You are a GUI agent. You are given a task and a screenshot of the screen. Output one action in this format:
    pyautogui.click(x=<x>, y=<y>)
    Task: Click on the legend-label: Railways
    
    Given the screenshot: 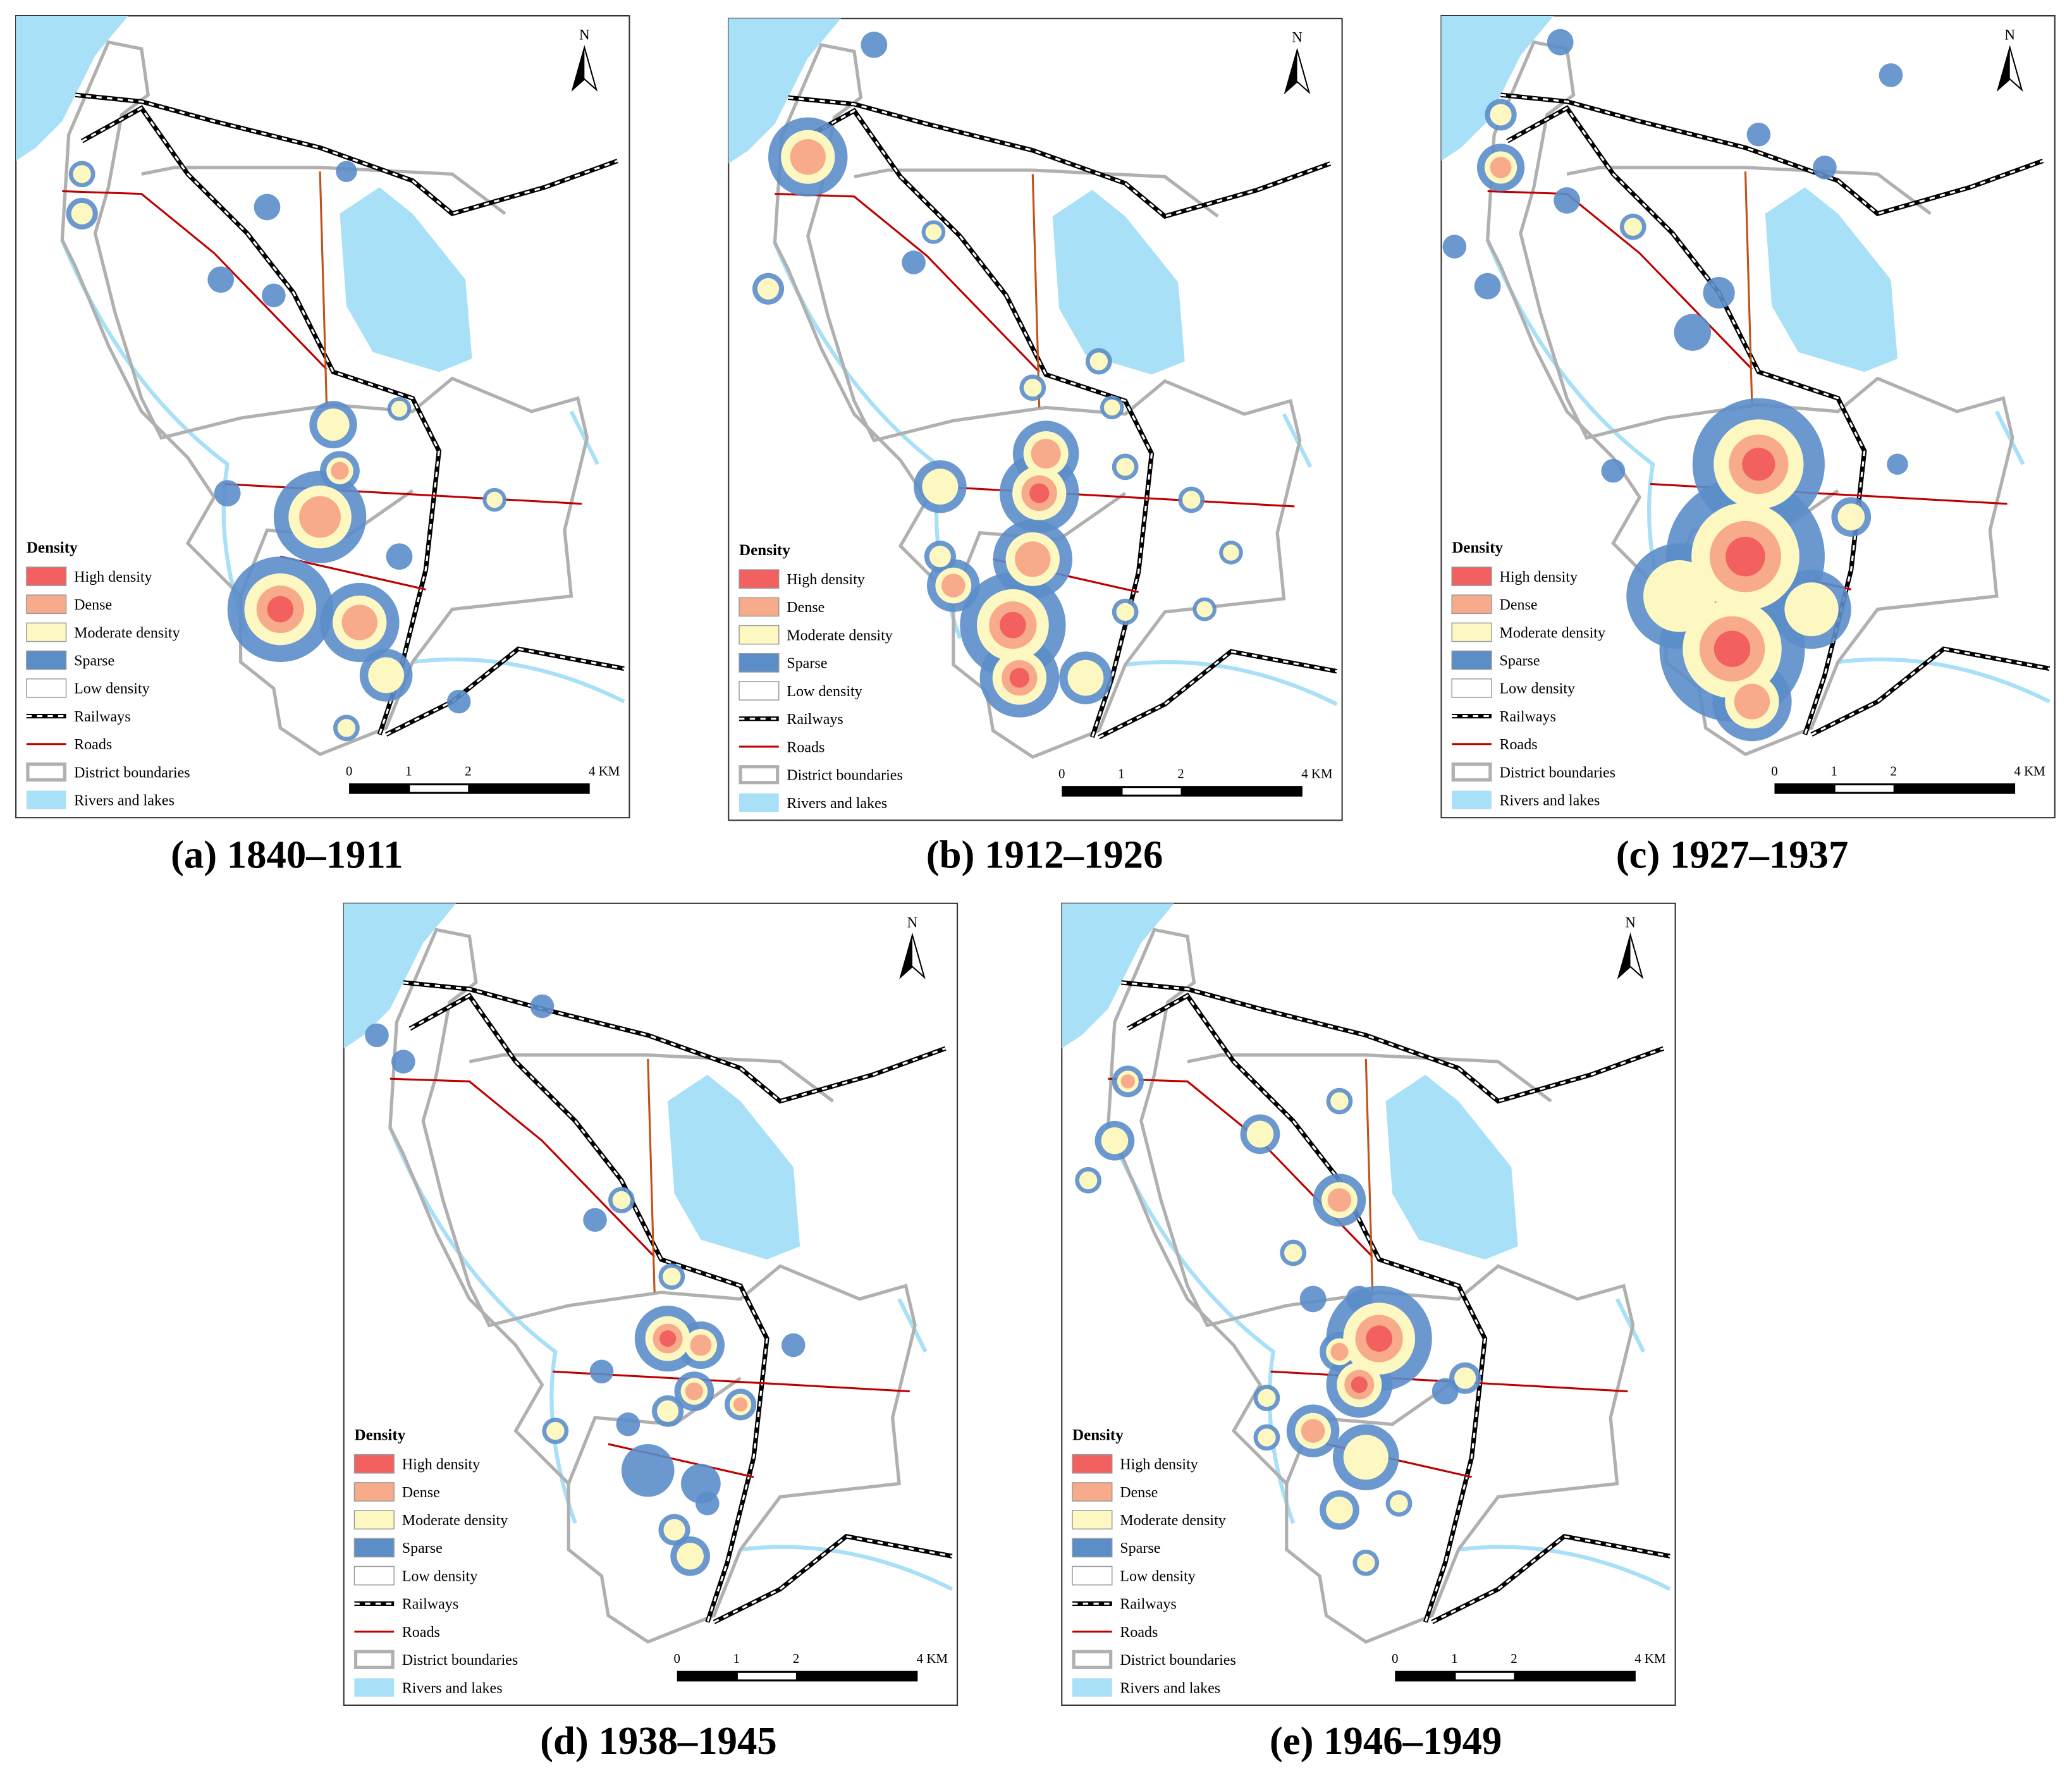 What is the action you would take?
    pyautogui.click(x=815, y=719)
    